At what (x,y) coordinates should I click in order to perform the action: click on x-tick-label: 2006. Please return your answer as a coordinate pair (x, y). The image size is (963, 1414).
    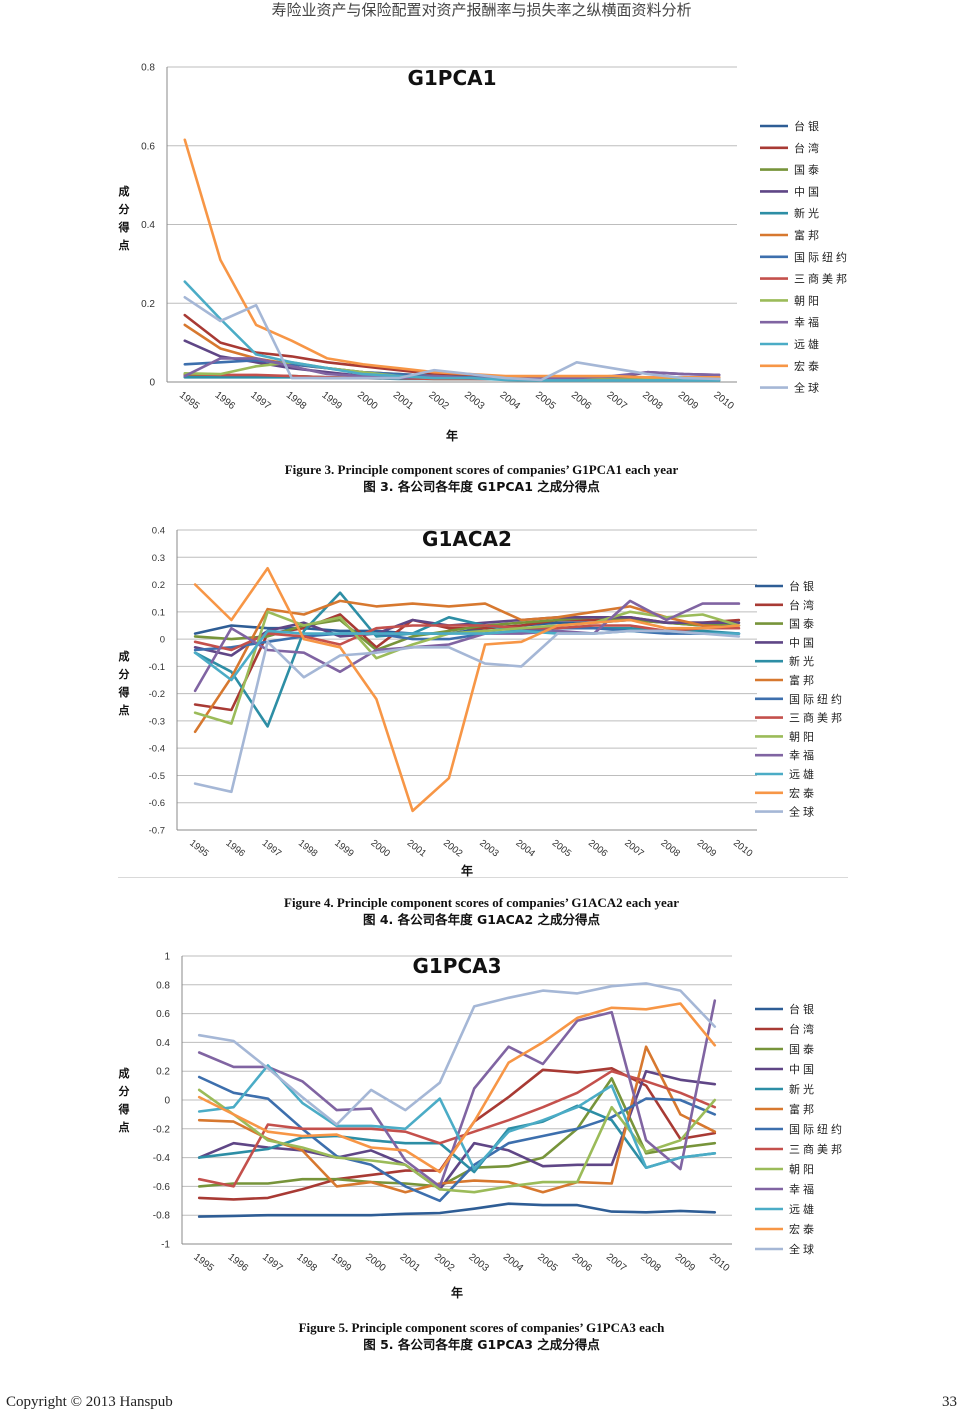
    Looking at the image, I should click on (581, 401).